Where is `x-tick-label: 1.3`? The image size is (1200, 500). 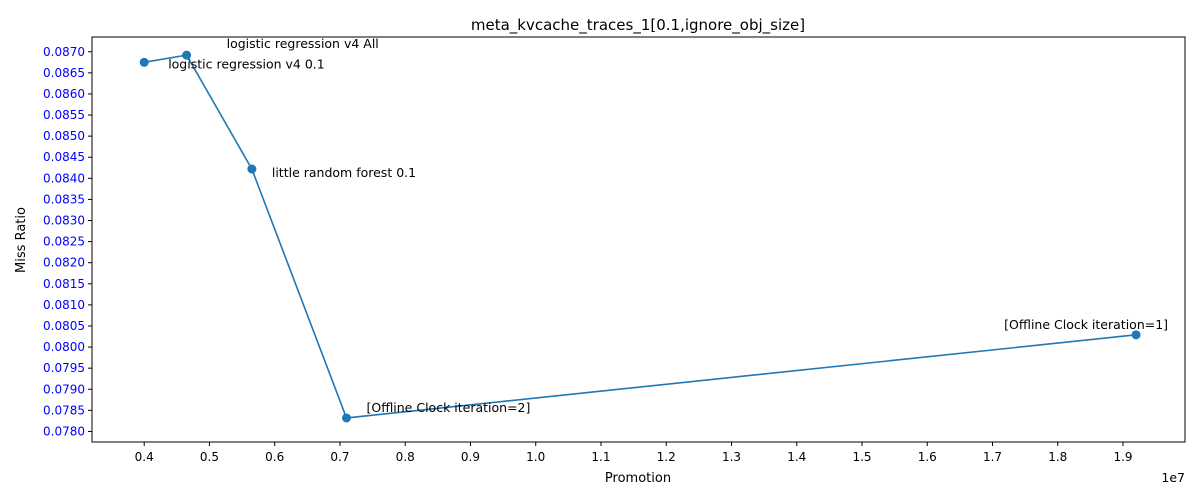
x-tick-label: 1.3 is located at coordinates (731, 457).